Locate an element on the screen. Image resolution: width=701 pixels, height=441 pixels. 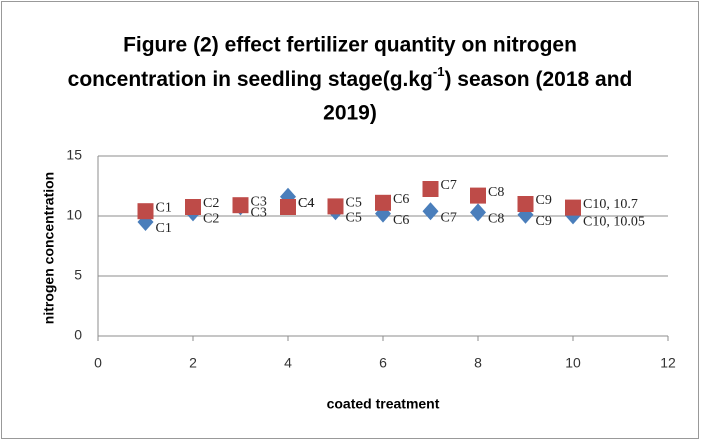
y-tick-label: 10 is located at coordinates (74, 215).